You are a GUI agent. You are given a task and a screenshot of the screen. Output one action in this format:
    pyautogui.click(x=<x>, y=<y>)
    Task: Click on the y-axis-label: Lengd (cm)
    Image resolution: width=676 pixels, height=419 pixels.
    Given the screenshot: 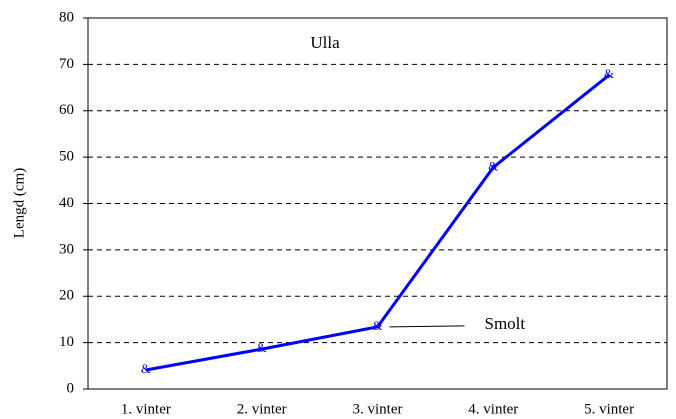 What is the action you would take?
    pyautogui.click(x=19, y=203)
    